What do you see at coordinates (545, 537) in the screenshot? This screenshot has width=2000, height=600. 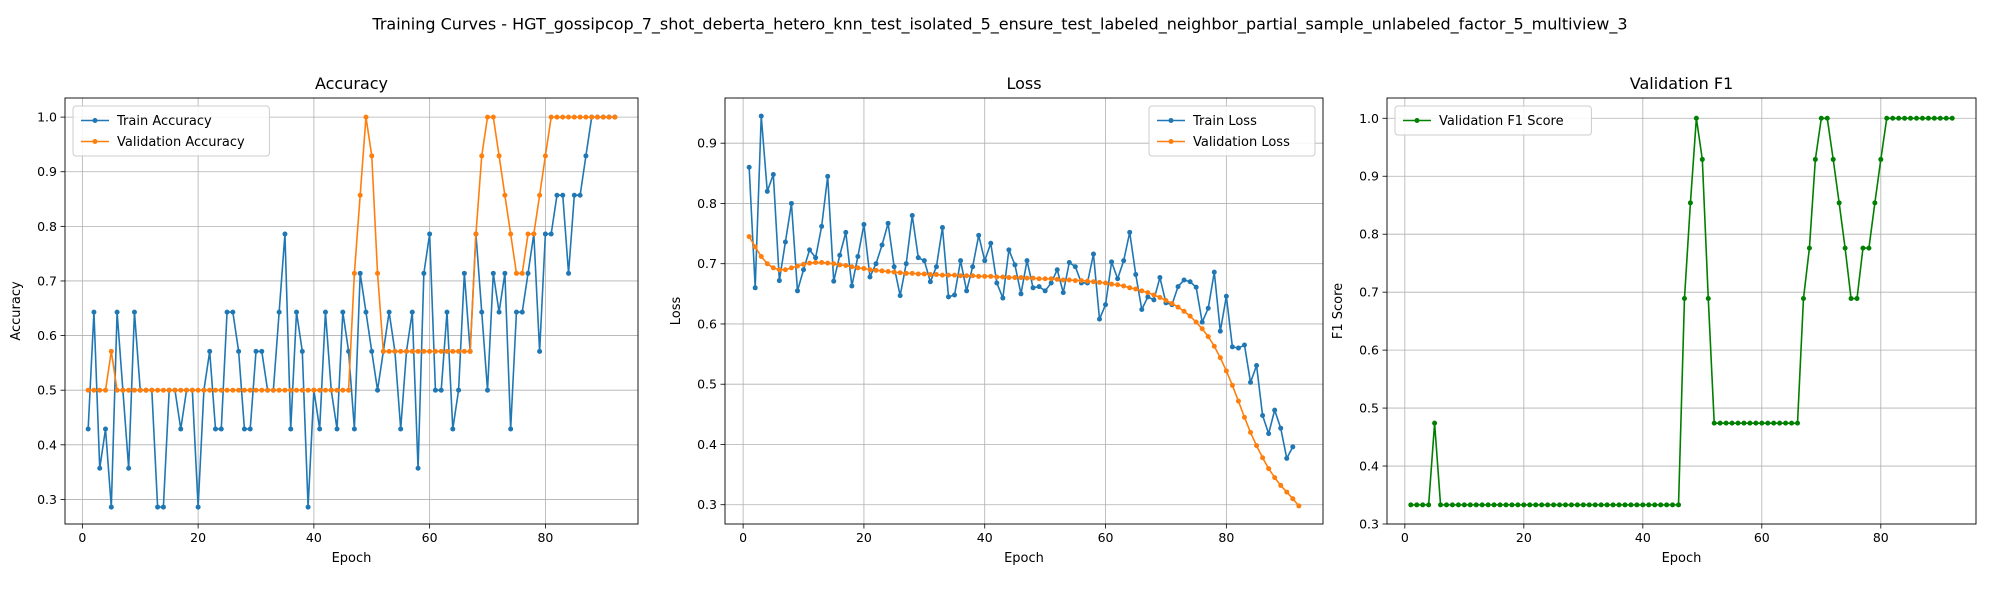 I see `x-tick-label: 80` at bounding box center [545, 537].